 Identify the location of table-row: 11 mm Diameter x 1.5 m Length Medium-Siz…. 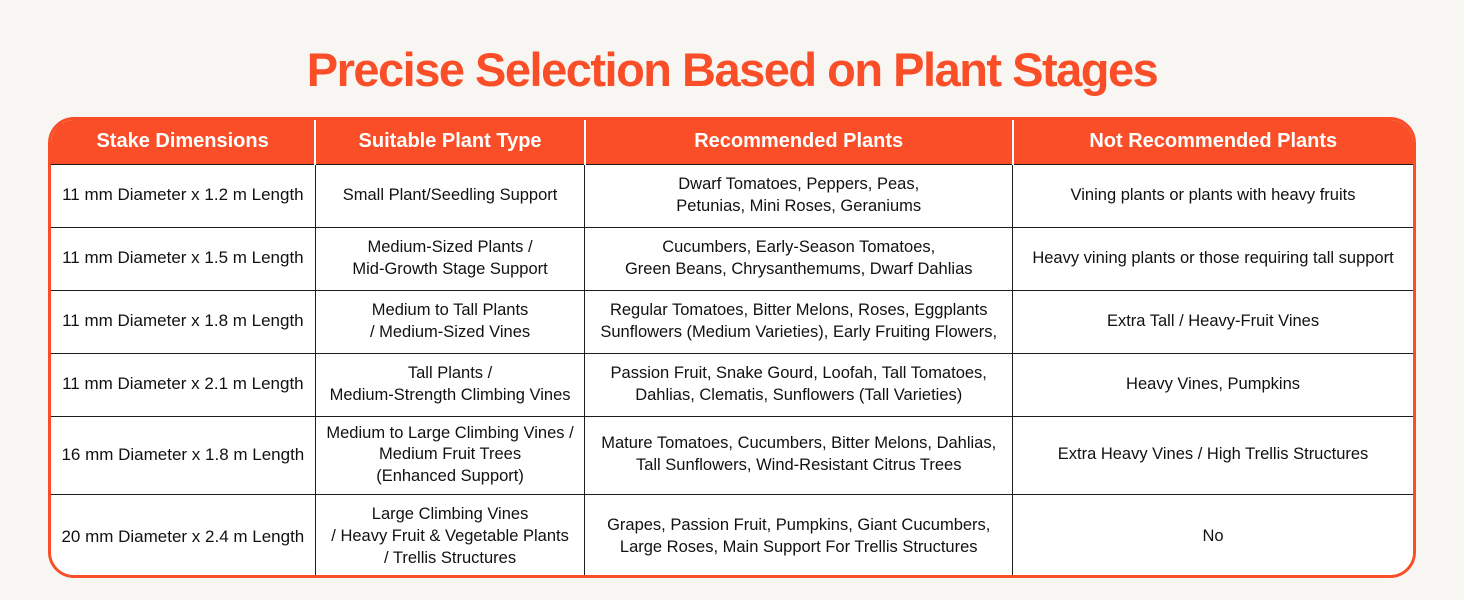
(732, 258).